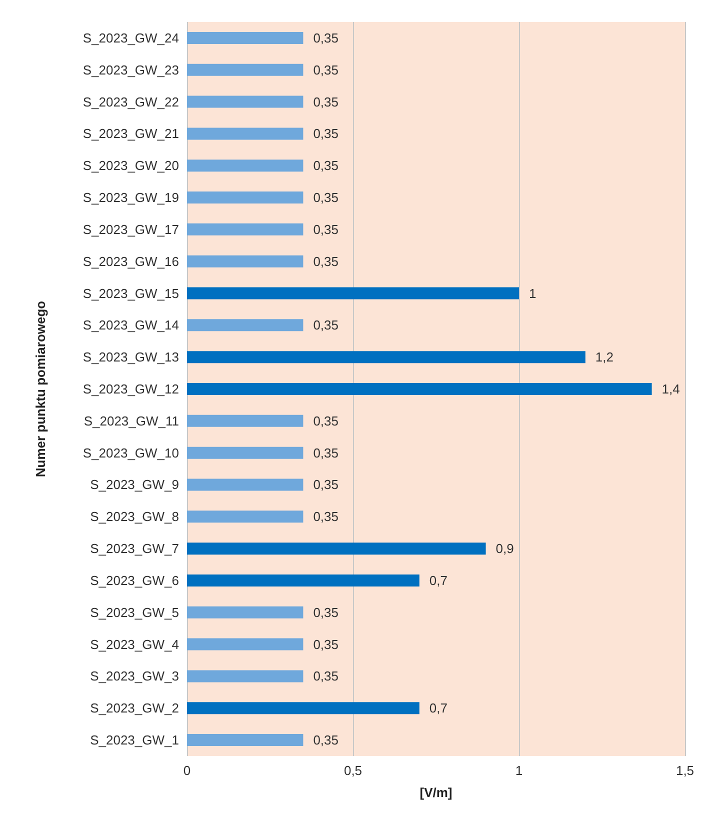 This screenshot has width=710, height=816. Describe the element at coordinates (130, 261) in the screenshot. I see `y-tick-label: S_2023_GW_16` at that location.